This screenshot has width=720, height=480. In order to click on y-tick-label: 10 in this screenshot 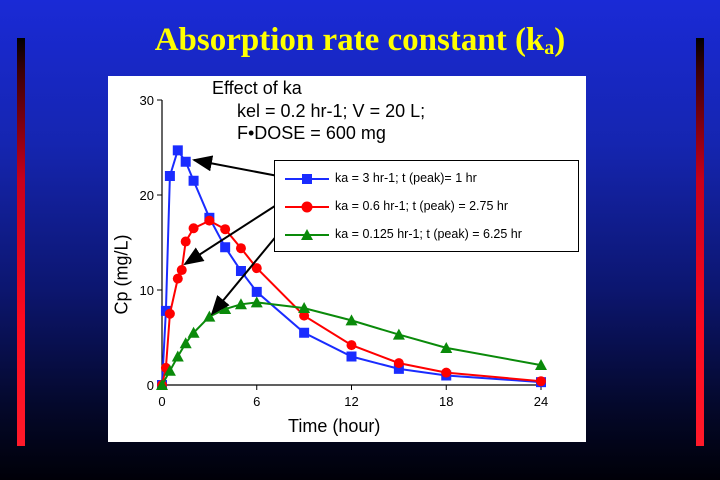, I will do `click(147, 290)`.